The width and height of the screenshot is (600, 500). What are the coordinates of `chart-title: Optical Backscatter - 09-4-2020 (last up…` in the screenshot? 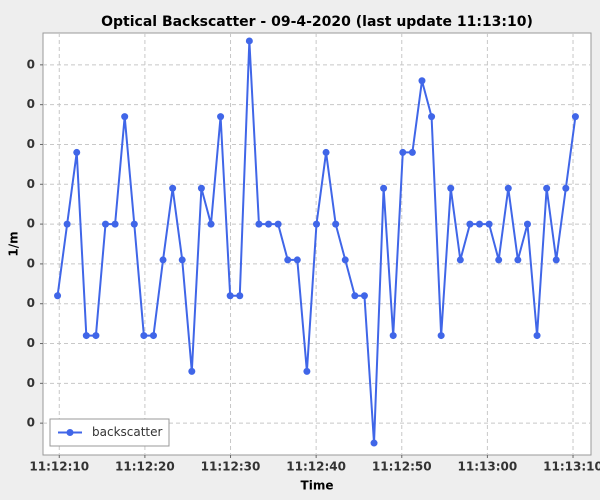 It's located at (317, 22).